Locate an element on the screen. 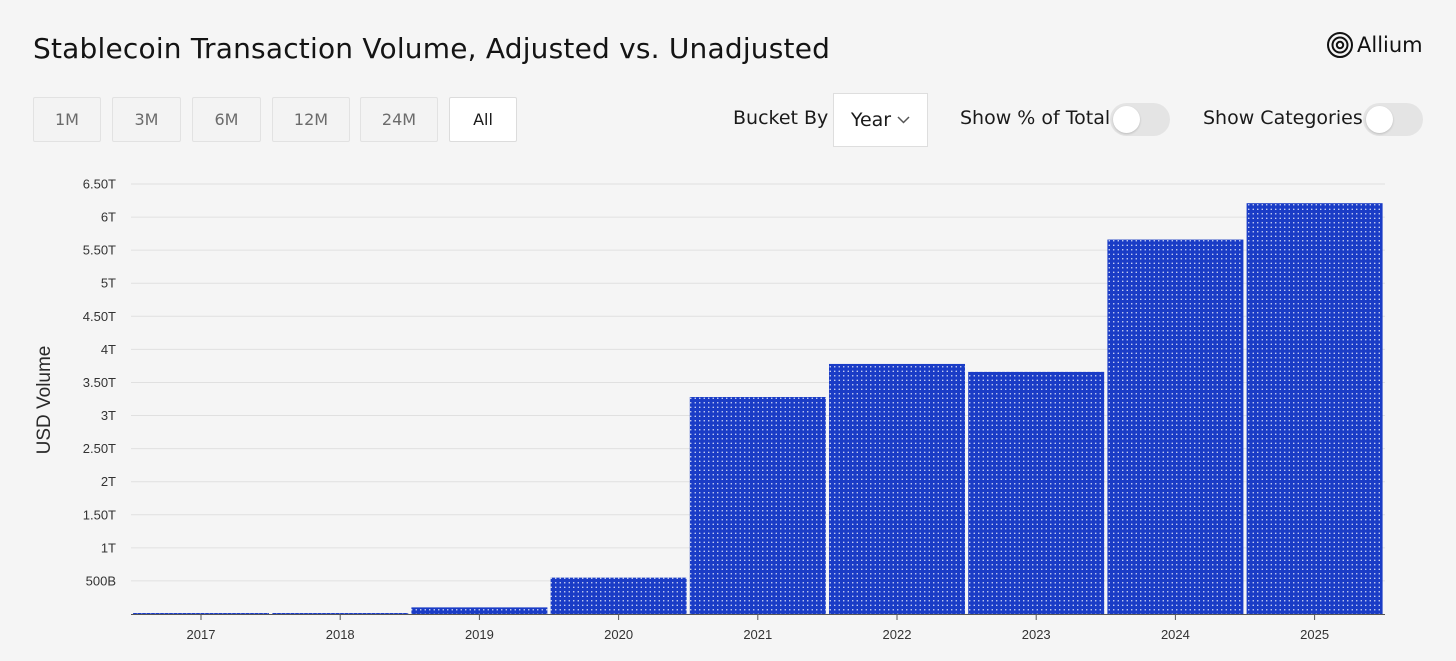  x-tick-label: 2021 is located at coordinates (757, 634).